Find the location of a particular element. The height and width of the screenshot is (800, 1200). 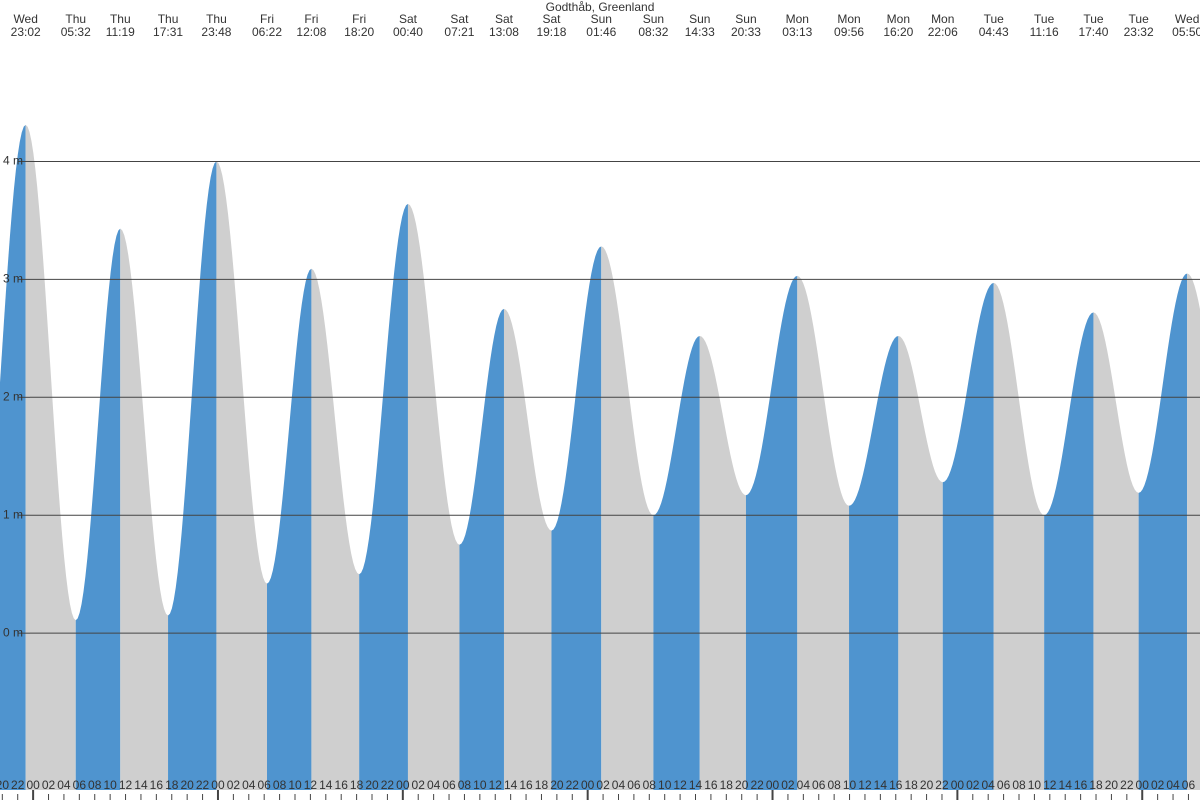

y-tick-label: 1 m is located at coordinates (13, 514).